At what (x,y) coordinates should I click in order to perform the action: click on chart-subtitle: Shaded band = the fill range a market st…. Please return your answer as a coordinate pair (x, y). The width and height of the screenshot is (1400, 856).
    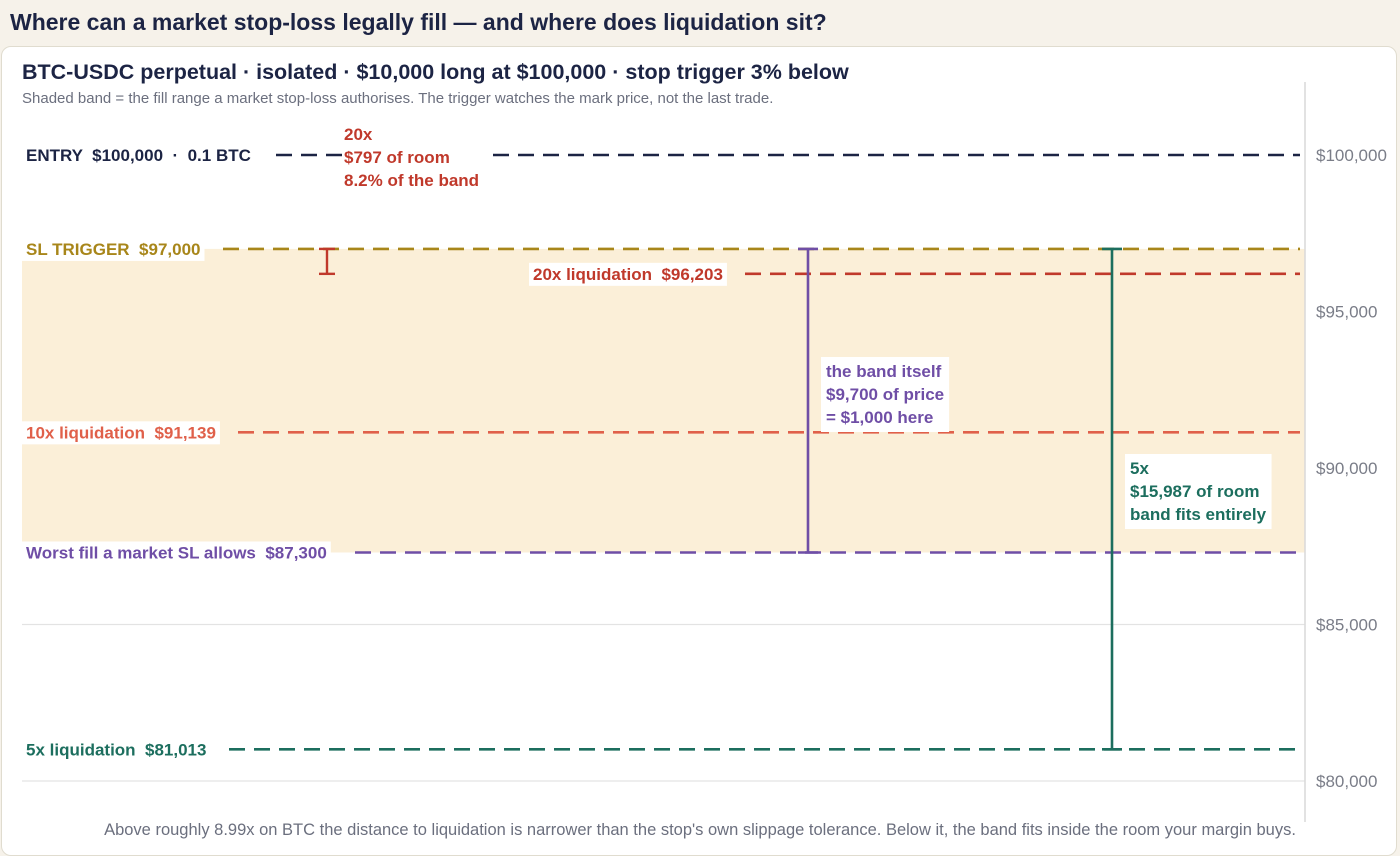
    Looking at the image, I should click on (398, 98).